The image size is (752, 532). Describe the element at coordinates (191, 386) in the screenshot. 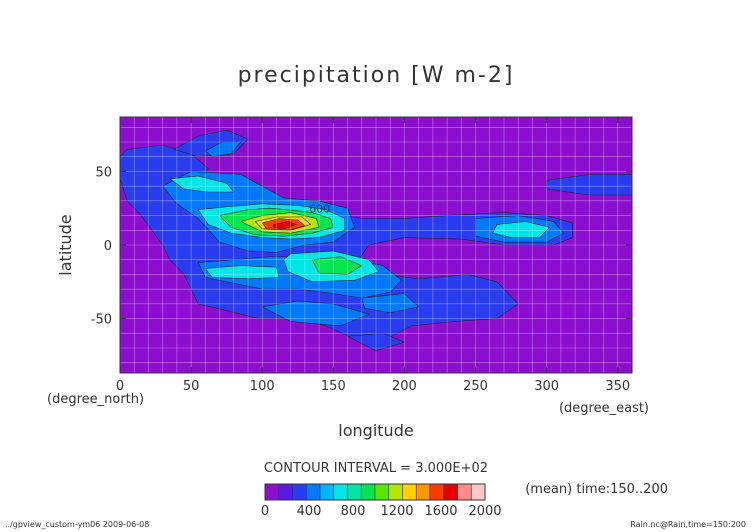

I see `x-tick-label: 50` at that location.